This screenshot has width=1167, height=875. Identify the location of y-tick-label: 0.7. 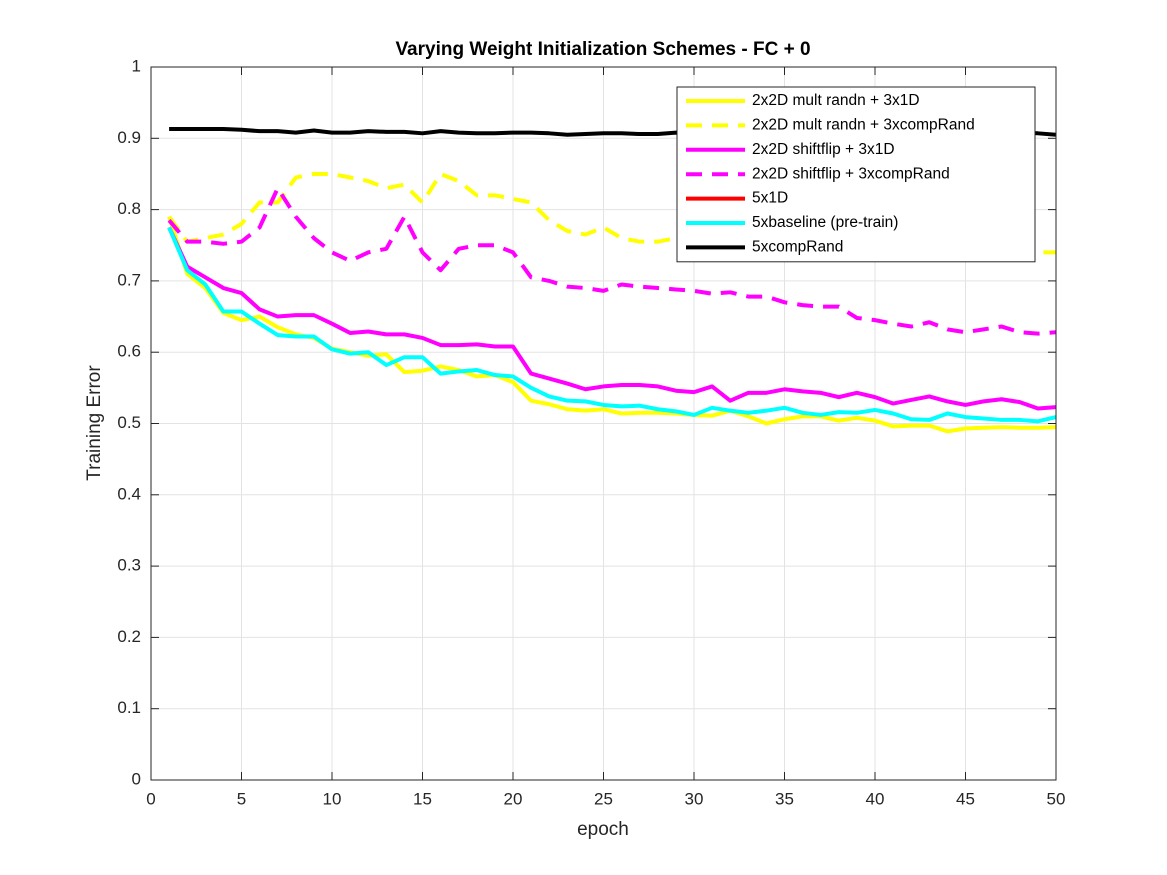
(129, 279).